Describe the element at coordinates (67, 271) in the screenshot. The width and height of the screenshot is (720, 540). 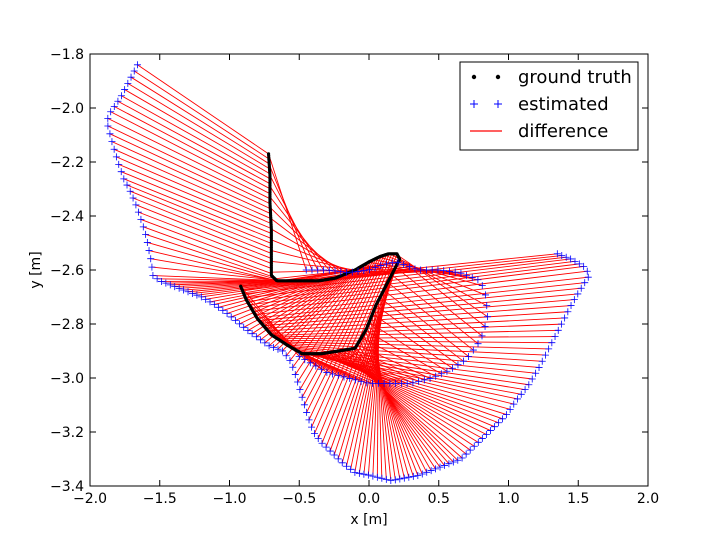
I see `y-tick-label: −2.6` at that location.